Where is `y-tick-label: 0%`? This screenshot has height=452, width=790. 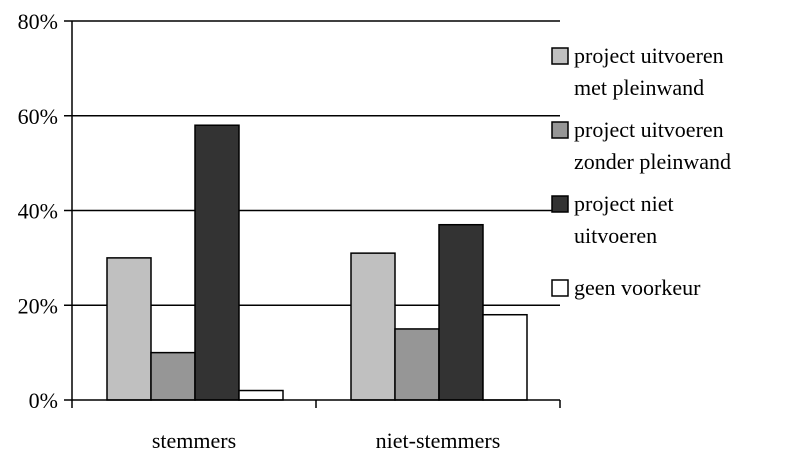
y-tick-label: 0% is located at coordinates (43, 400).